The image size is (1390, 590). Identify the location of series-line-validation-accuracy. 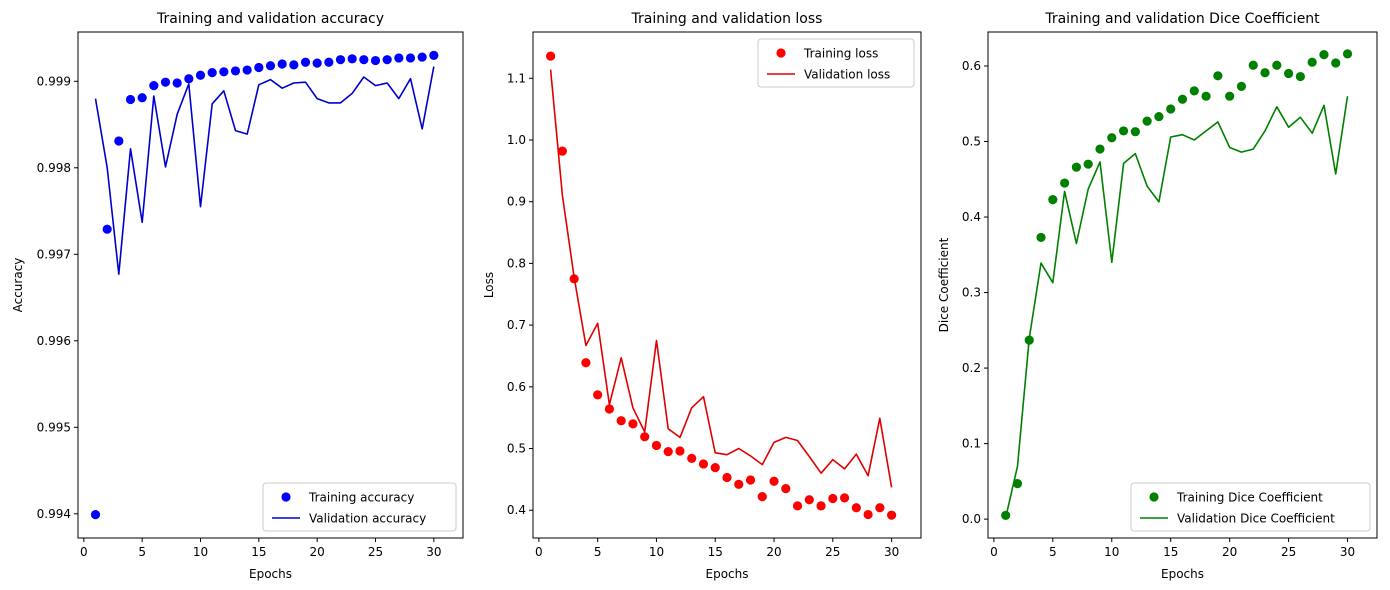
(264, 171).